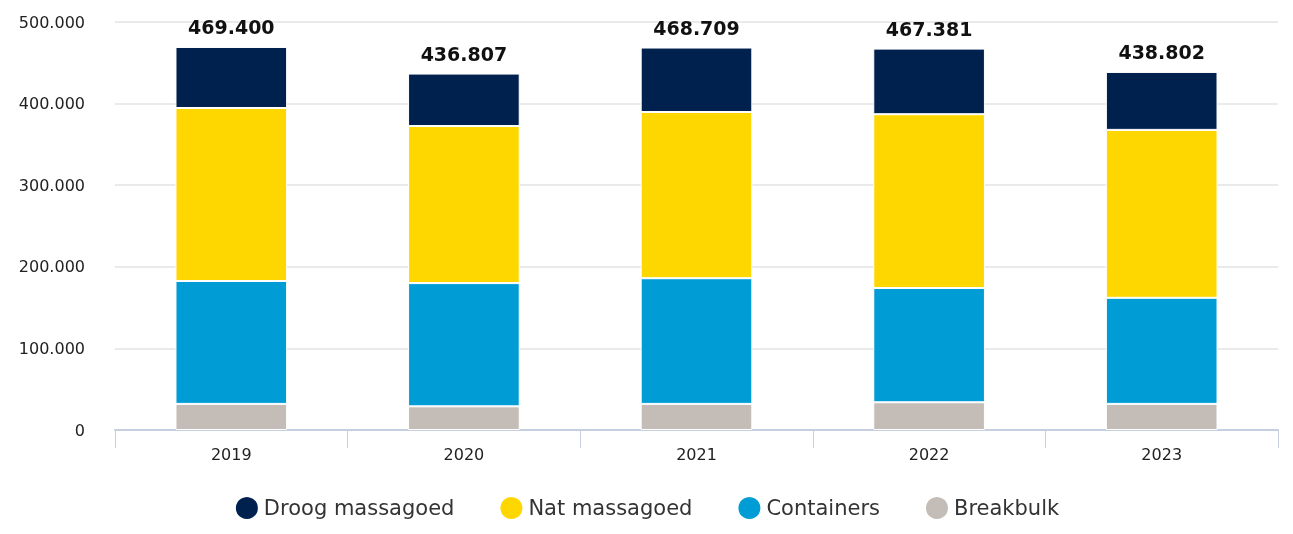 This screenshot has width=1293, height=534. Describe the element at coordinates (696, 454) in the screenshot. I see `x-tick-label: 2021` at that location.